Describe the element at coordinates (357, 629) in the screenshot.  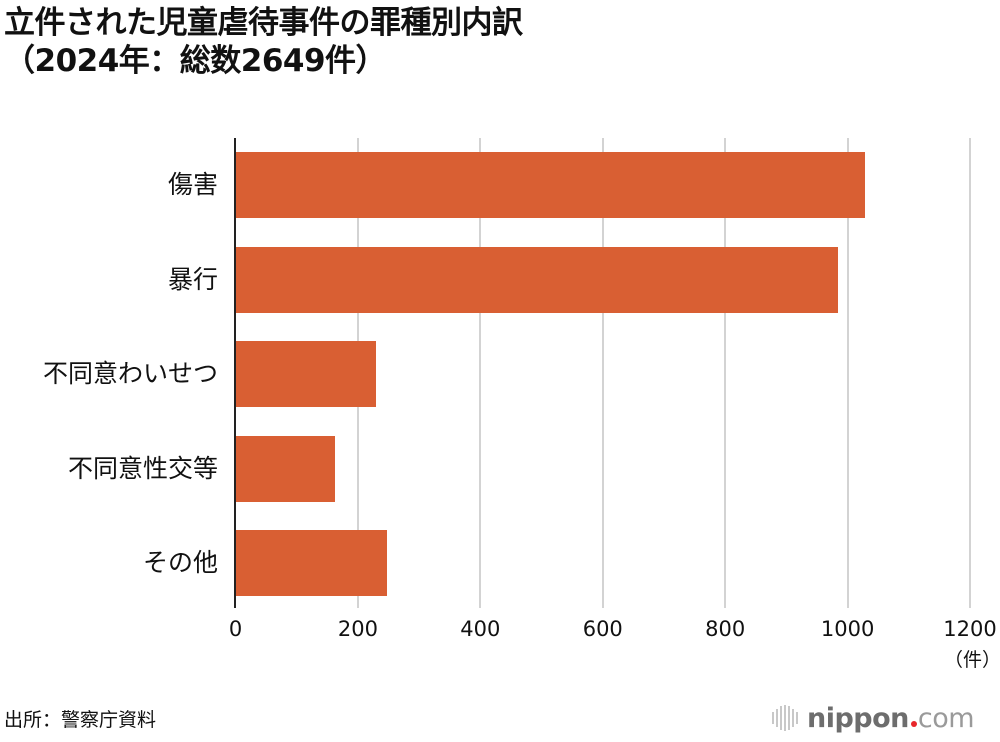
I see `x-tick-label: 200` at that location.